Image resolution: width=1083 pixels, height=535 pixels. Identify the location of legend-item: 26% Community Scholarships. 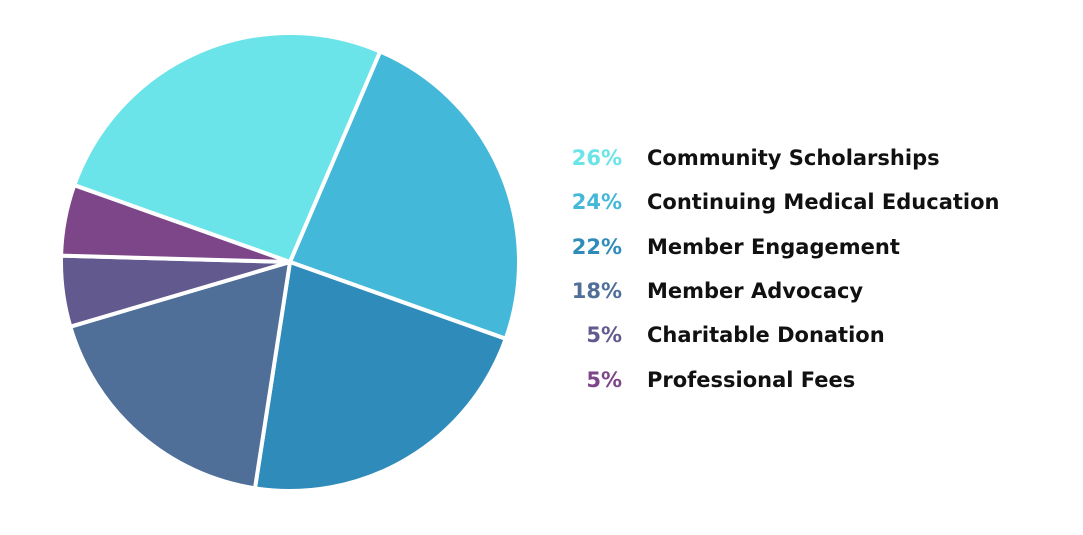
(779, 158).